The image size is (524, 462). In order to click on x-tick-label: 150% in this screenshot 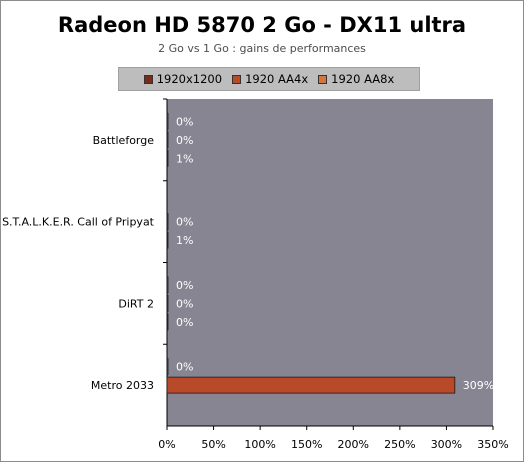, I will do `click(306, 444)`.